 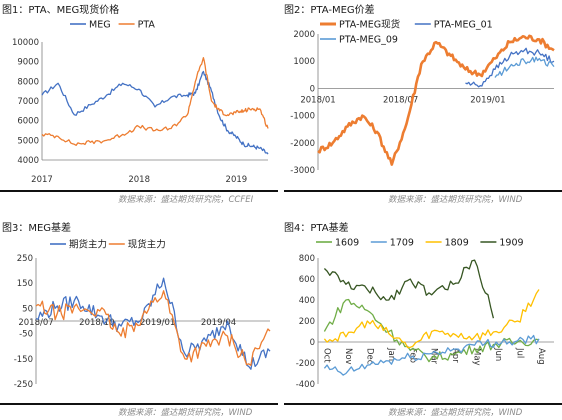 I want to click on x-tick-label: May, so click(x=477, y=357).